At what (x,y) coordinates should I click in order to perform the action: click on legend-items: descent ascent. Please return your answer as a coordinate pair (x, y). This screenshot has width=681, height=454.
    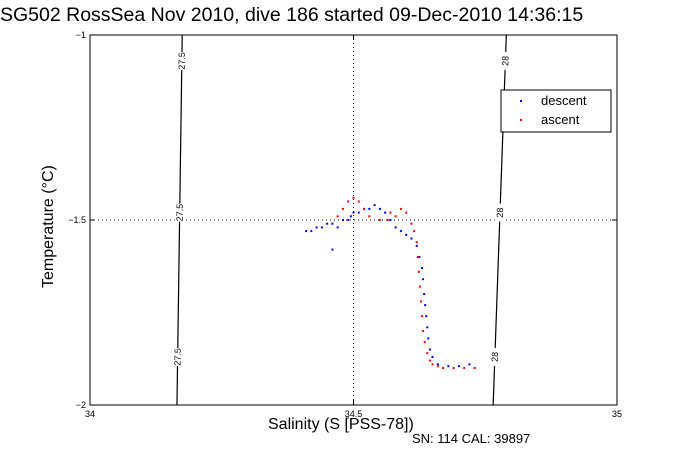
    Looking at the image, I should click on (553, 110).